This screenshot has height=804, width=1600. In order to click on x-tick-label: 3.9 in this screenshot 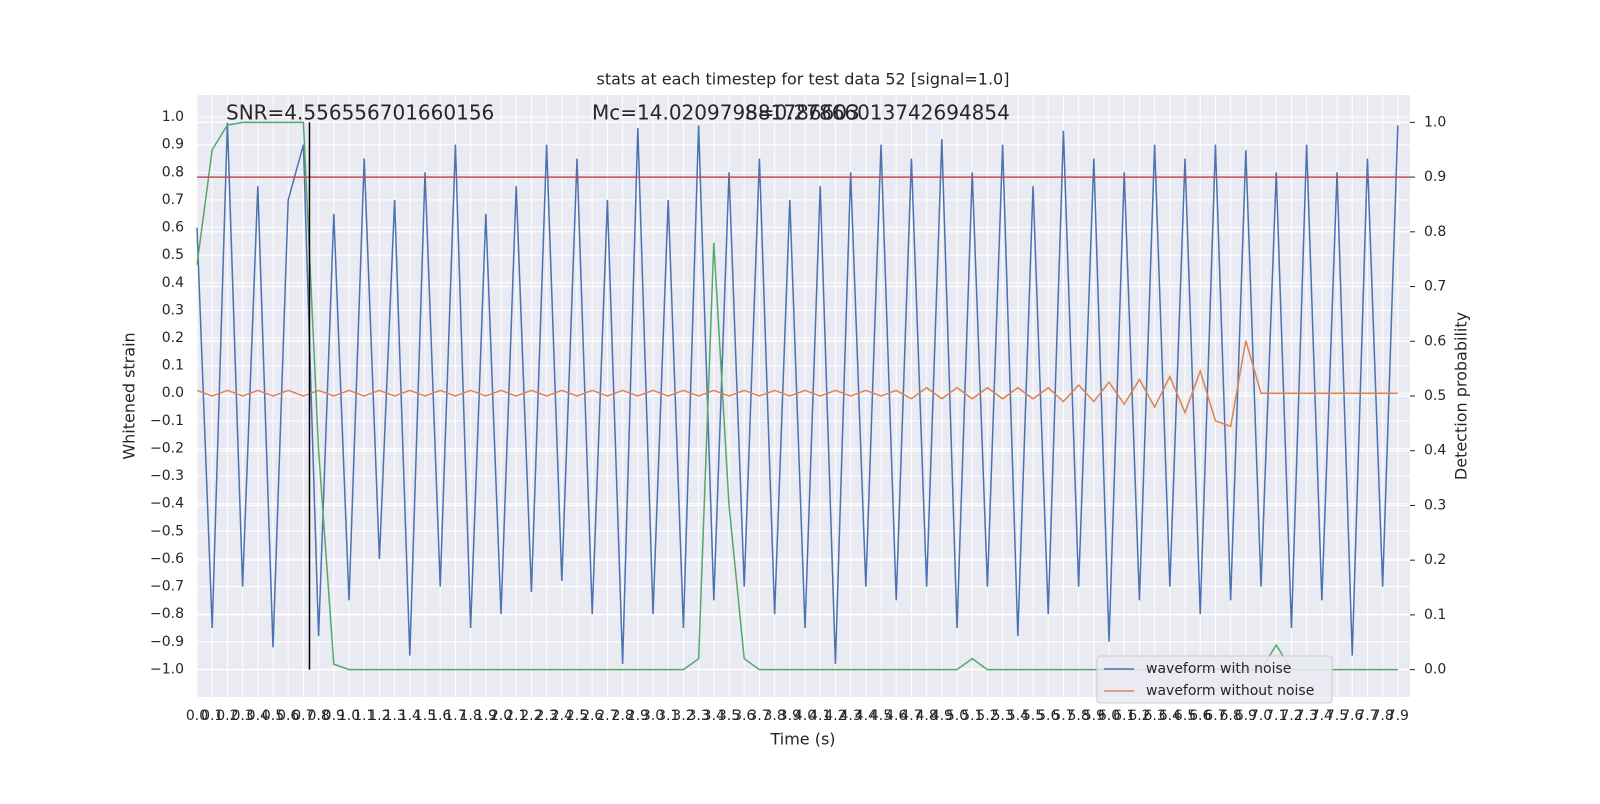, I will do `click(790, 716)`.